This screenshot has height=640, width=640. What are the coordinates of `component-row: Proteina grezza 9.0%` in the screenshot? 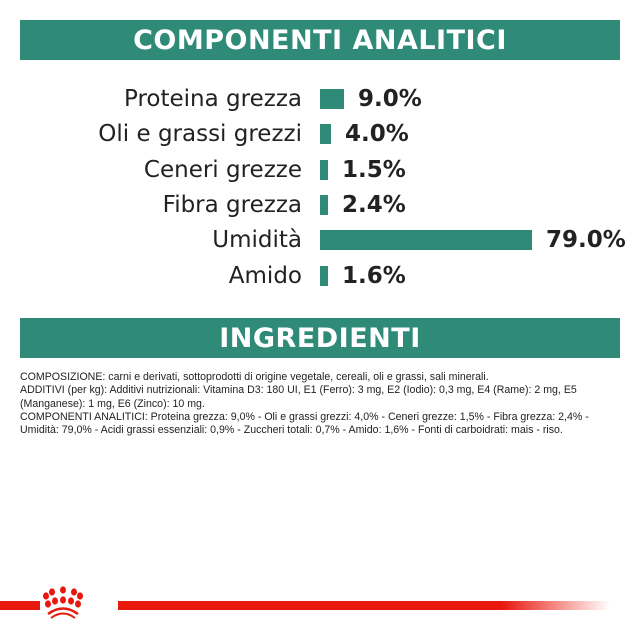 It's located at (320, 99).